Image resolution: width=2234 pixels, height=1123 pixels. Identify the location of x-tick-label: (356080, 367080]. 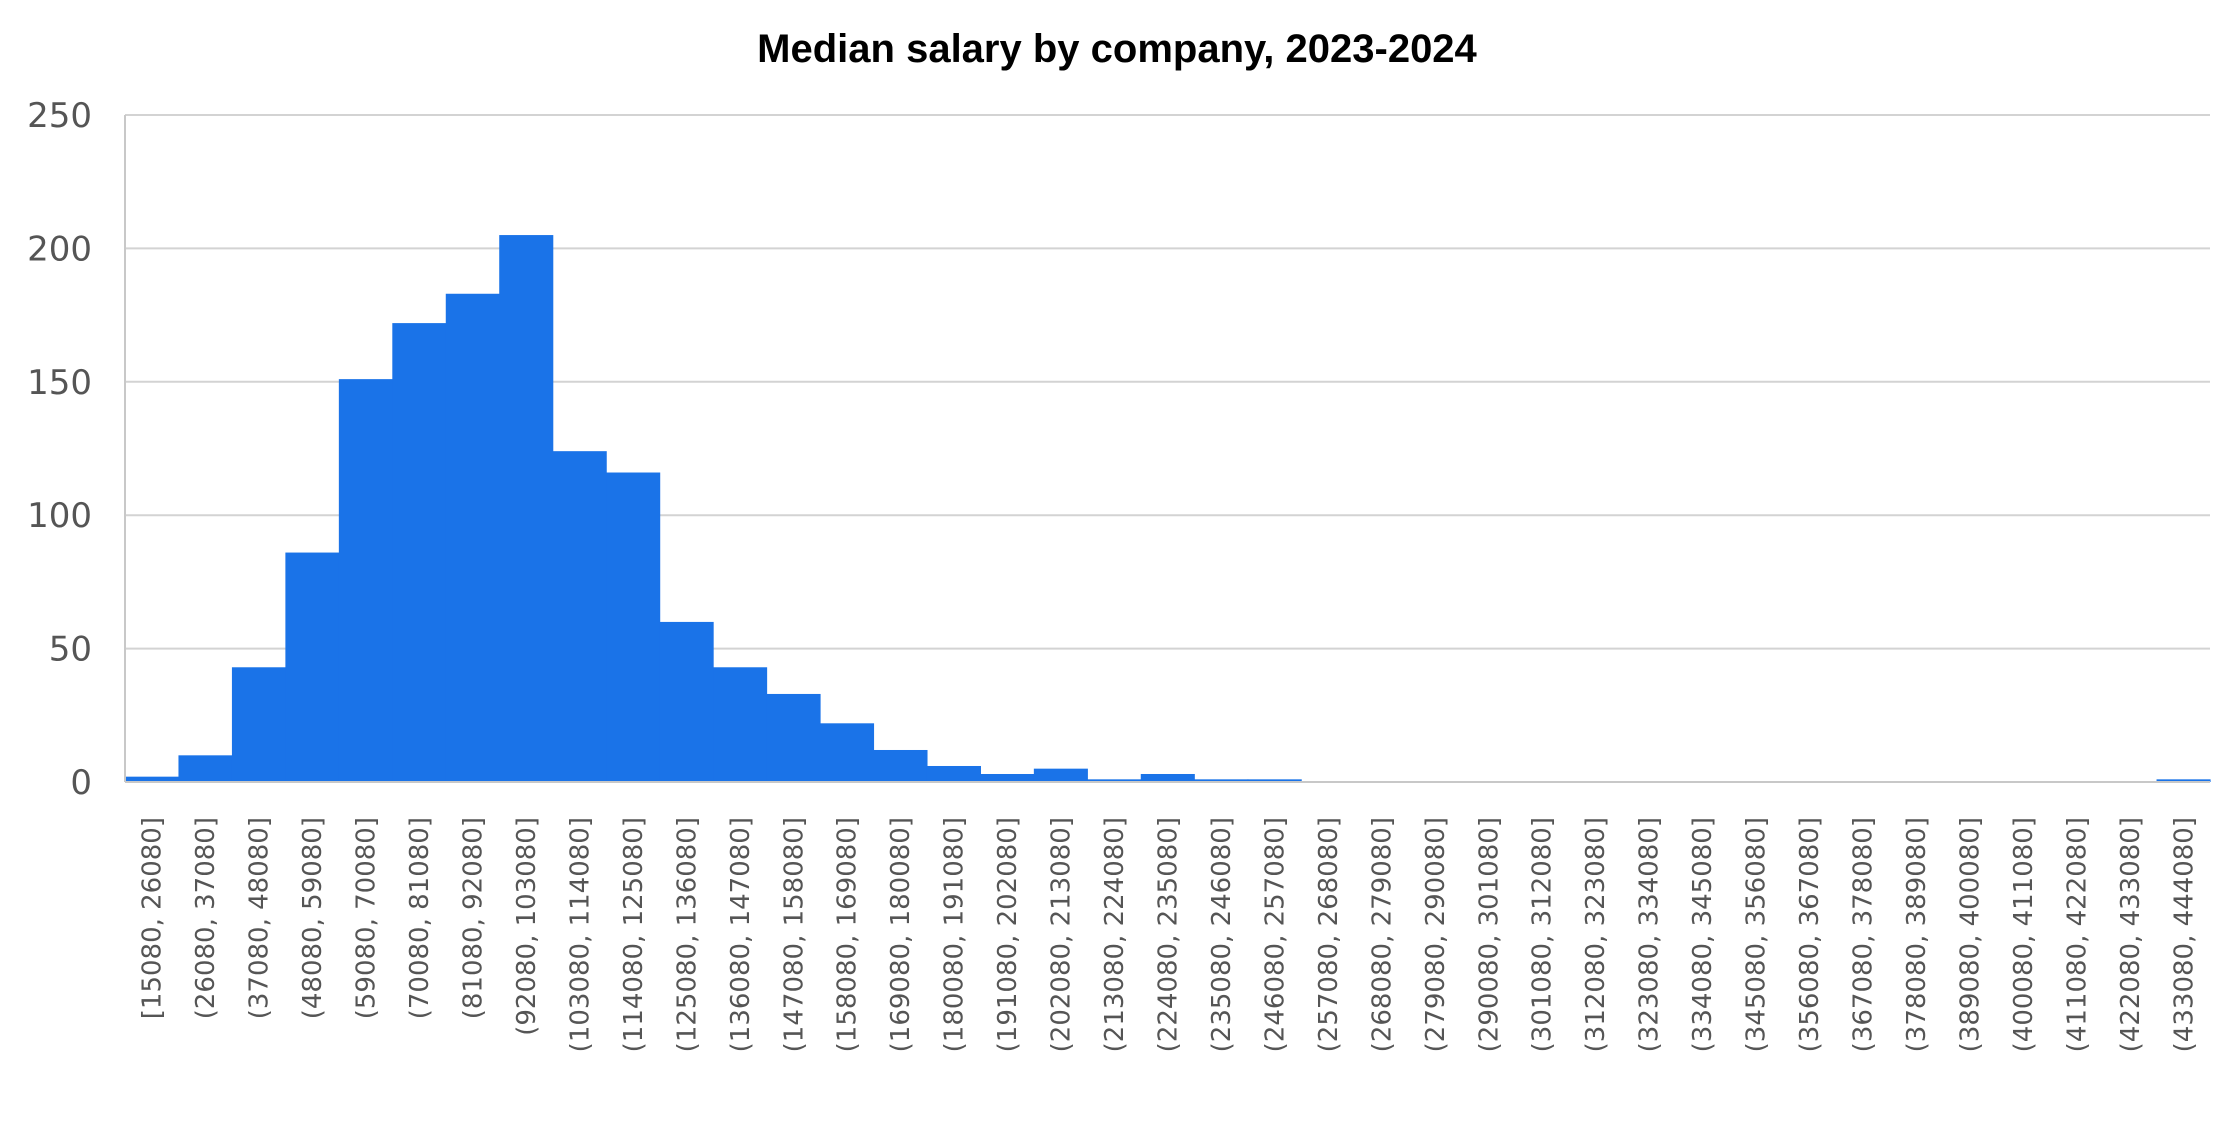
(1810, 934).